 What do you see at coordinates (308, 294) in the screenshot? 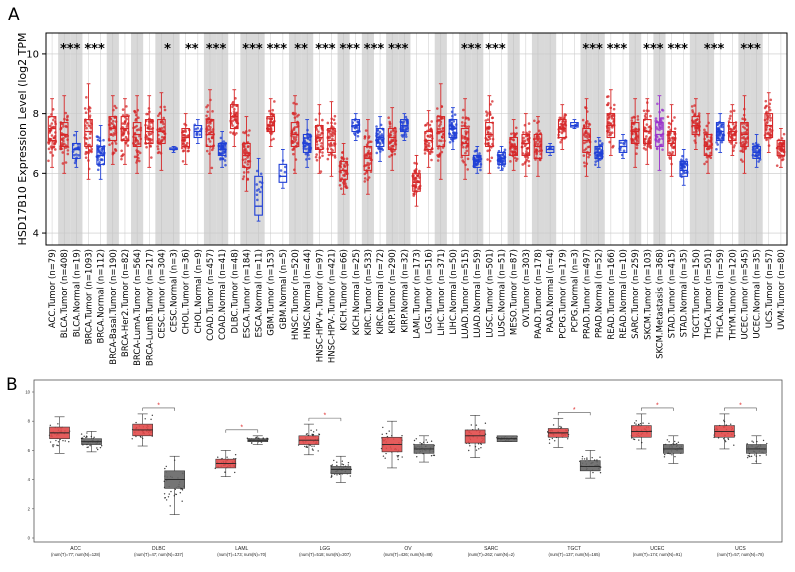
I see `x-tick-label: HNSC.Normal (n=44)` at bounding box center [308, 294].